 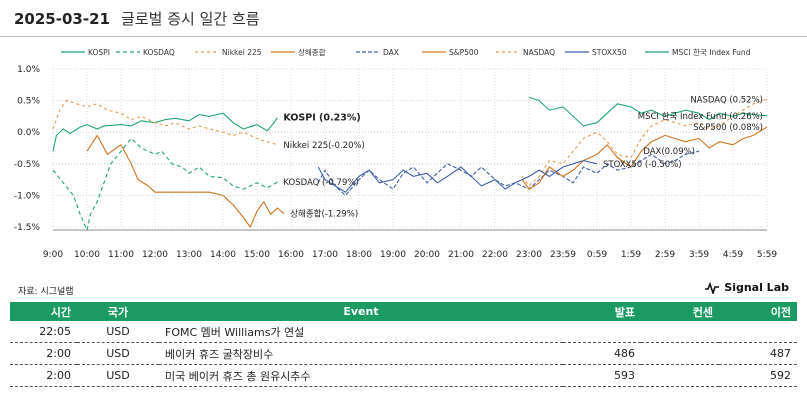 What do you see at coordinates (190, 19) in the screenshot?
I see `page-title: 글로벌 증시 일간 흐름` at bounding box center [190, 19].